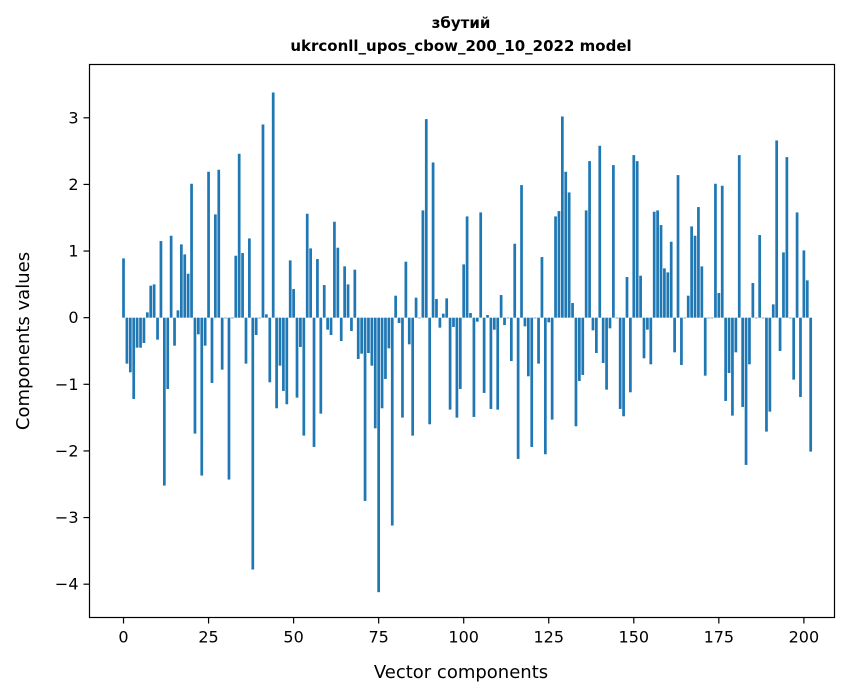  Describe the element at coordinates (72, 351) in the screenshot. I see `y-axis-ticks: −4 −3 −2 −1 0 1 2 3` at that location.